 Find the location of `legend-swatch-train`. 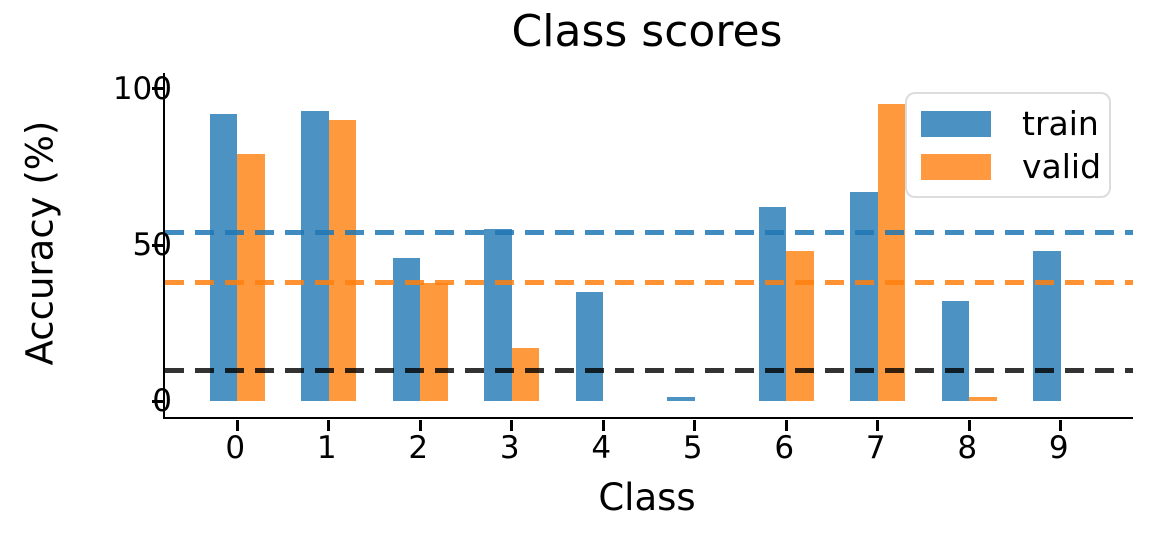

legend-swatch-train is located at coordinates (956, 123).